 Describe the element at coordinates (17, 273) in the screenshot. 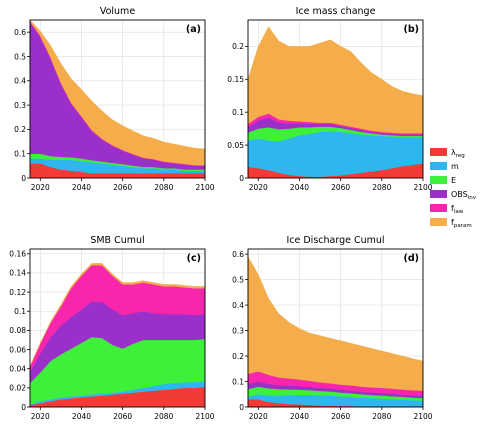

I see `y-tick-label: 0.14` at that location.